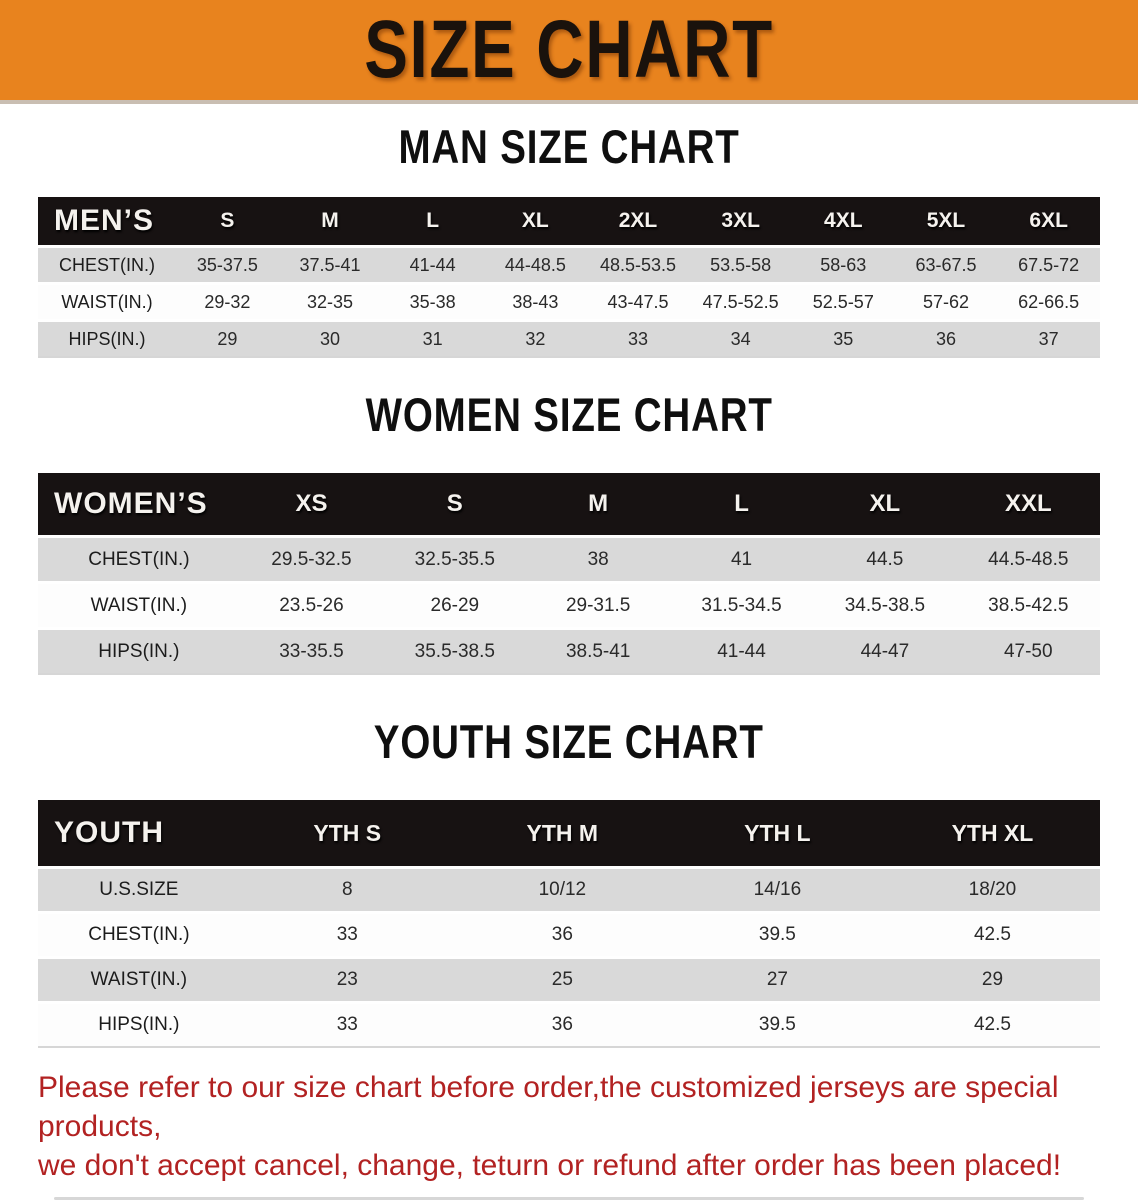  Describe the element at coordinates (562, 890) in the screenshot. I see `size-value-cell: 10/12` at that location.